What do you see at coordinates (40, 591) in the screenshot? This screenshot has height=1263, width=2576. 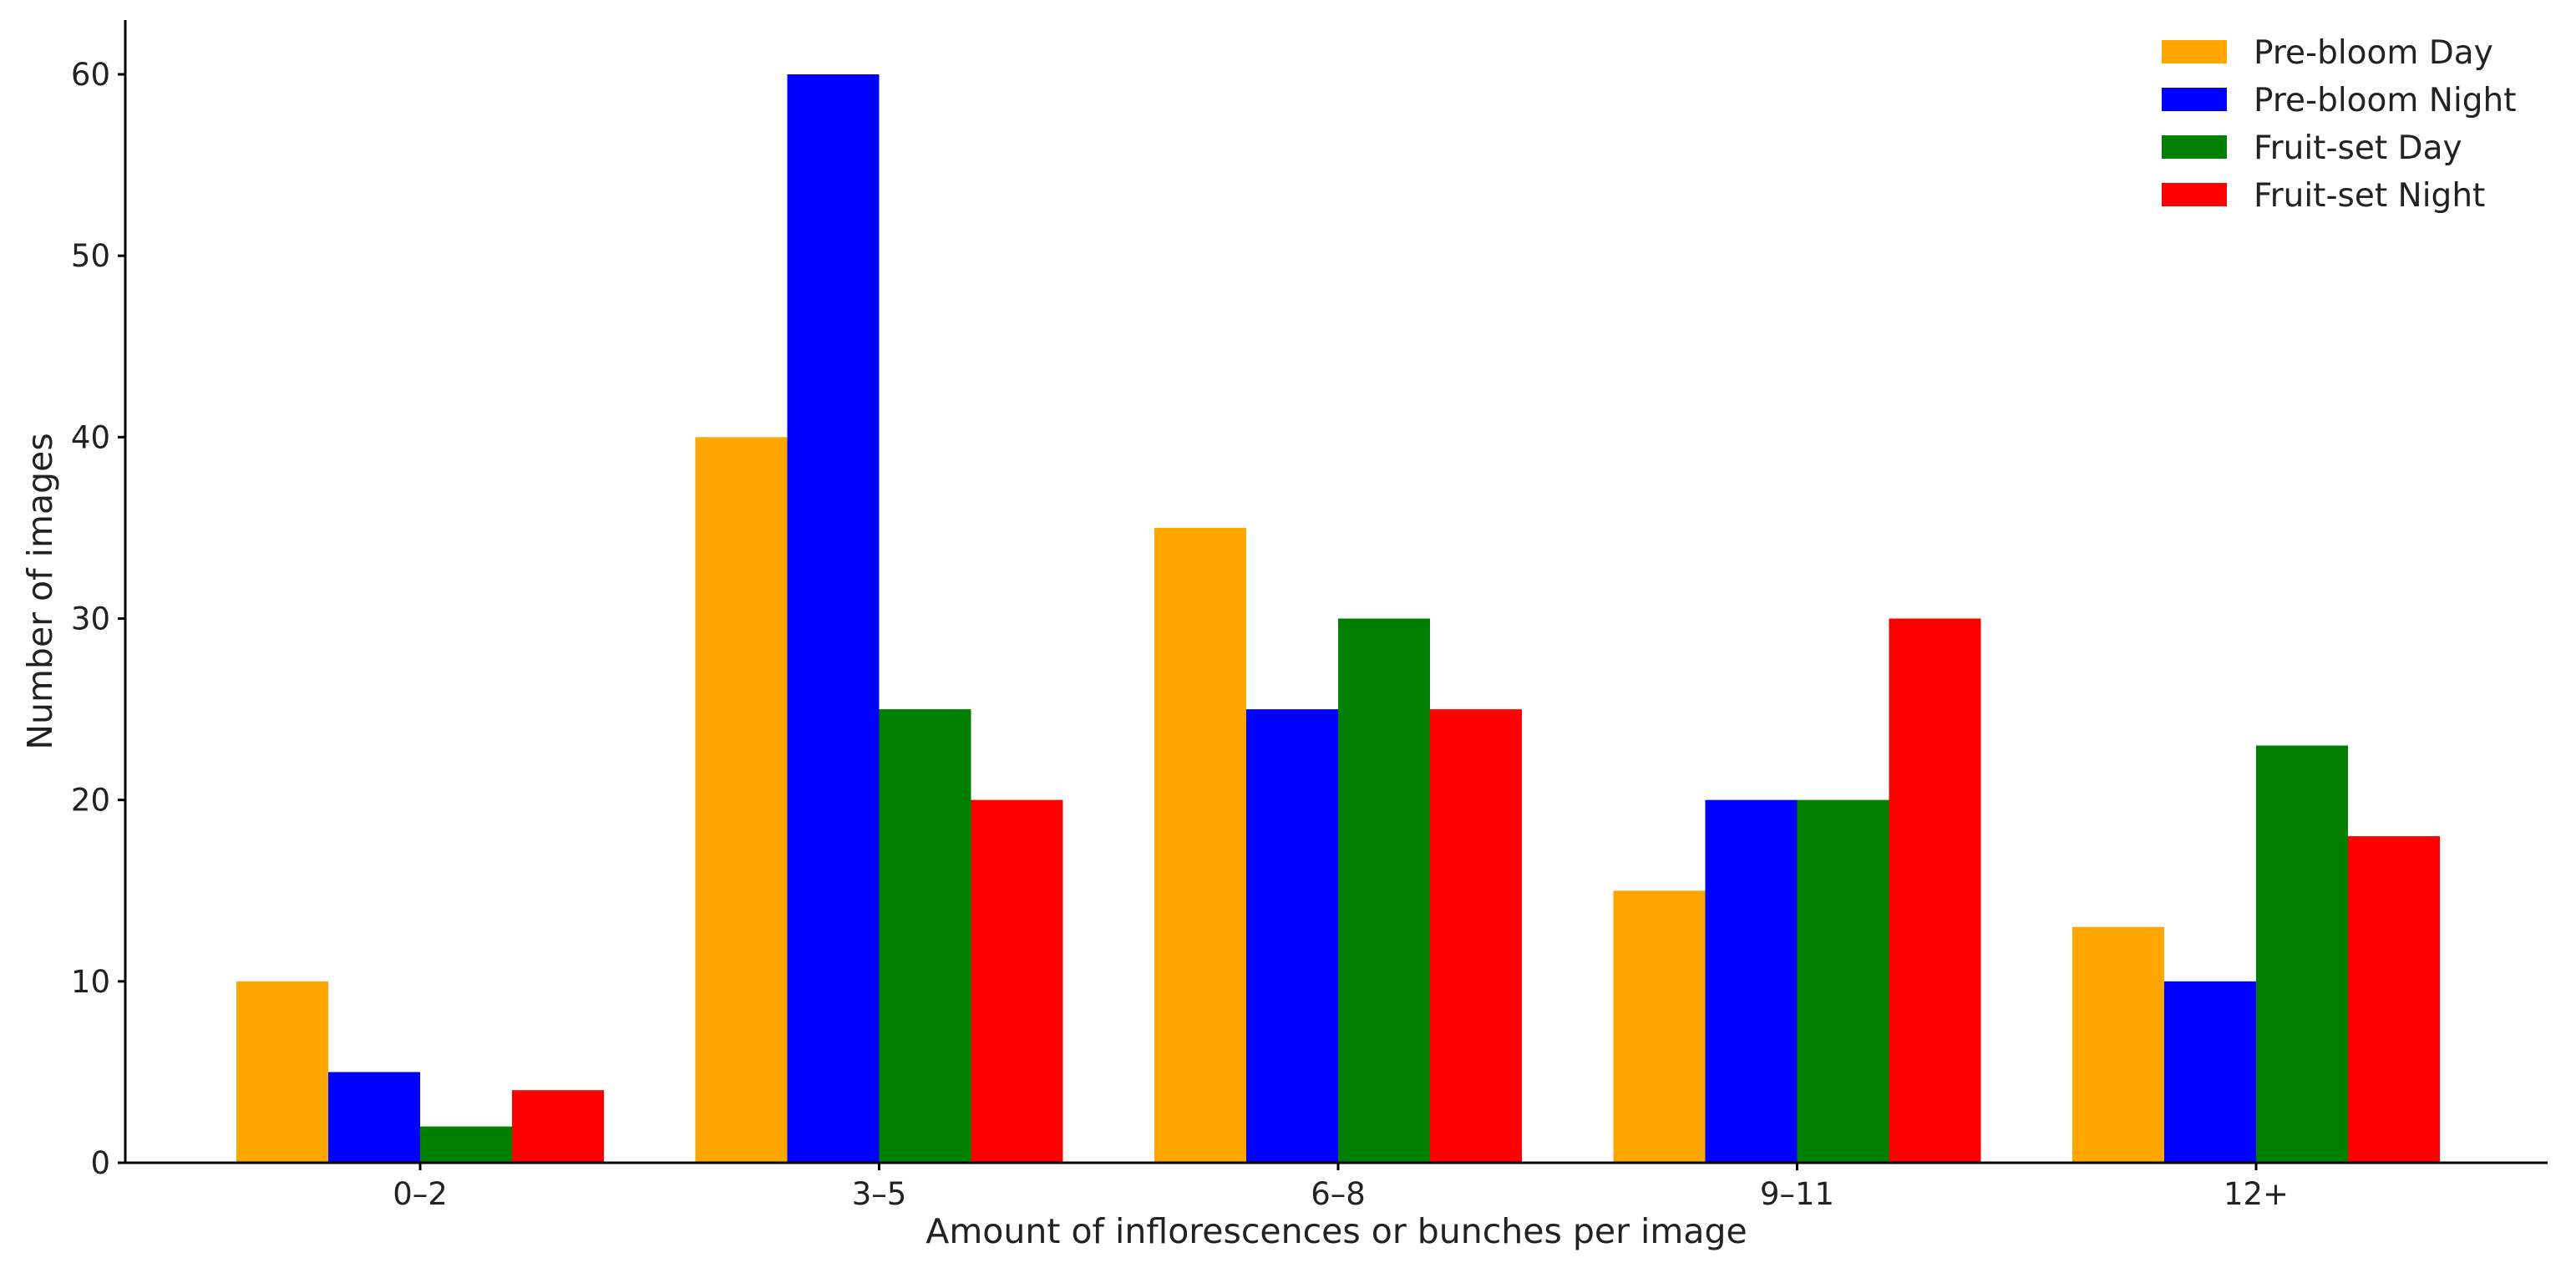 I see `y-axis-label: Number of images` at bounding box center [40, 591].